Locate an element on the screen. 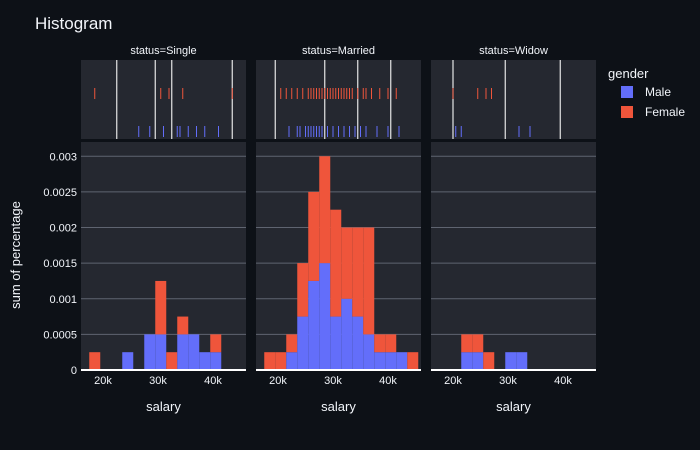 This screenshot has width=700, height=450. y-axis: 0 0.0005 0.001 0.0015 0.002 0.0025 0.003 is located at coordinates (60, 264).